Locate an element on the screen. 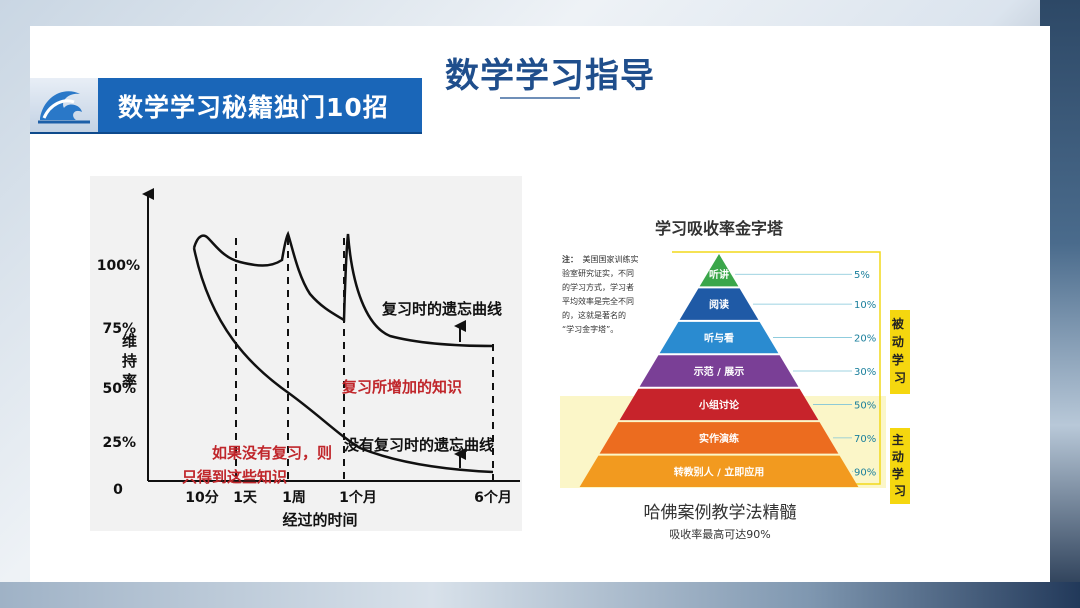 The height and width of the screenshot is (608, 1080). pyramid-layer-label: 阅读 is located at coordinates (719, 304).